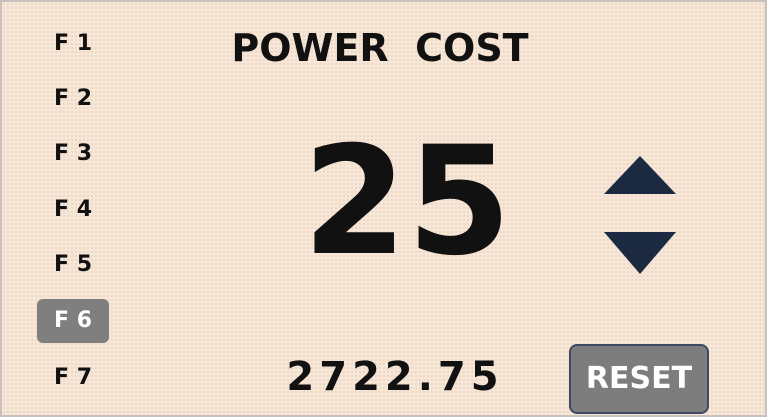  What do you see at coordinates (73, 209) in the screenshot?
I see `function-key: F 4` at bounding box center [73, 209].